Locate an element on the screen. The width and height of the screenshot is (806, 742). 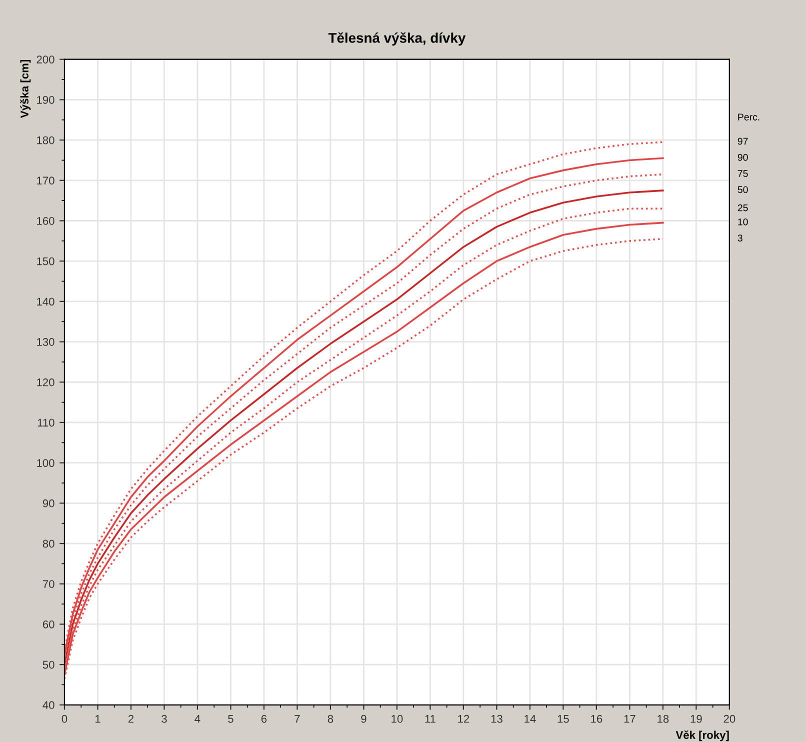
text: 25 is located at coordinates (743, 208).